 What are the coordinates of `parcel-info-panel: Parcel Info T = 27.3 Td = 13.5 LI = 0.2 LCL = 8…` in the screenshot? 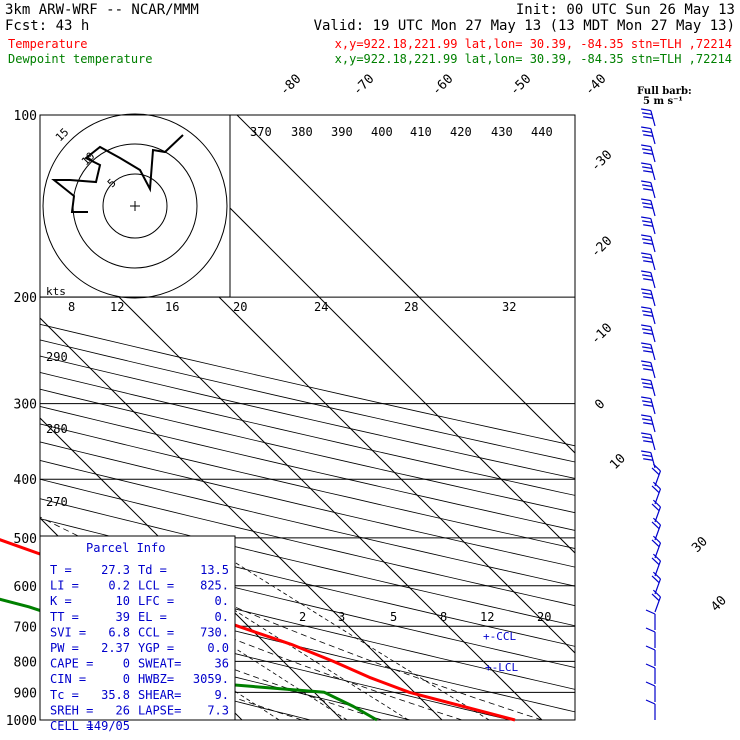 It's located at (137, 634).